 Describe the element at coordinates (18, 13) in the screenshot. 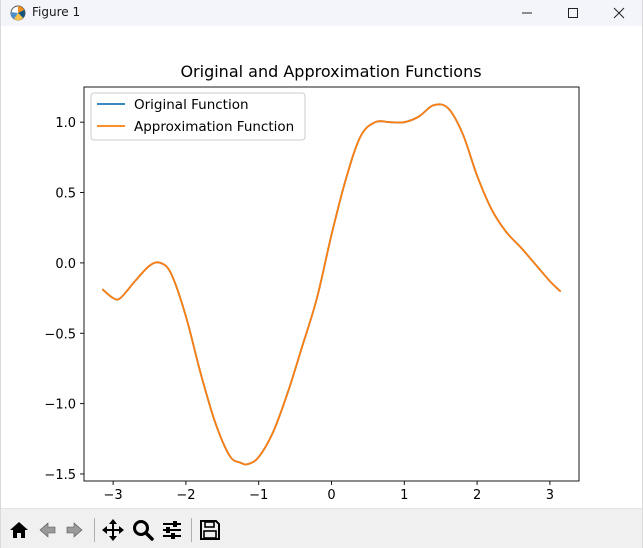

I see `matplotlib-logo-icon` at that location.